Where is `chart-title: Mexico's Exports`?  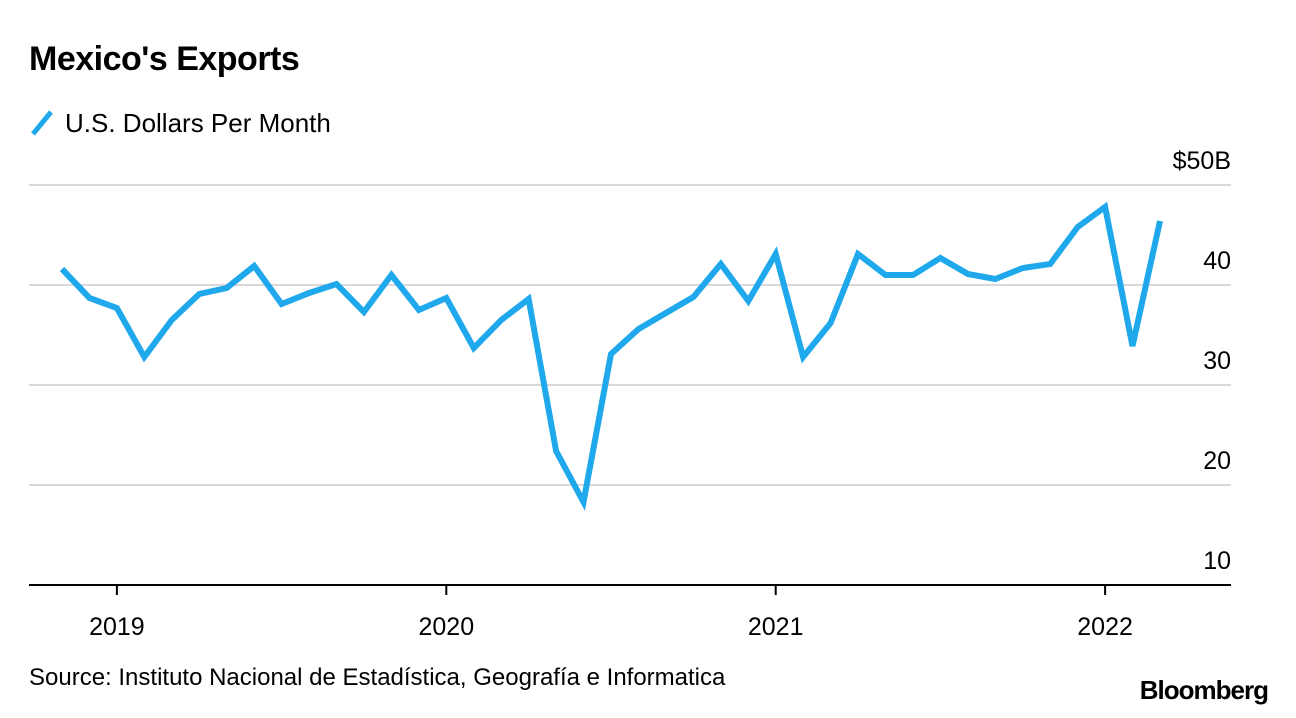
chart-title: Mexico's Exports is located at coordinates (164, 59).